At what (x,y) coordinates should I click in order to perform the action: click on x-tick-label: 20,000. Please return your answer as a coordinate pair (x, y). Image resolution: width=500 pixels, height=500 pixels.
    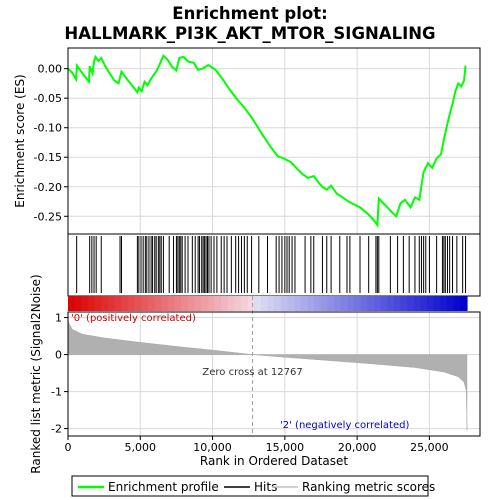
    Looking at the image, I should click on (357, 447).